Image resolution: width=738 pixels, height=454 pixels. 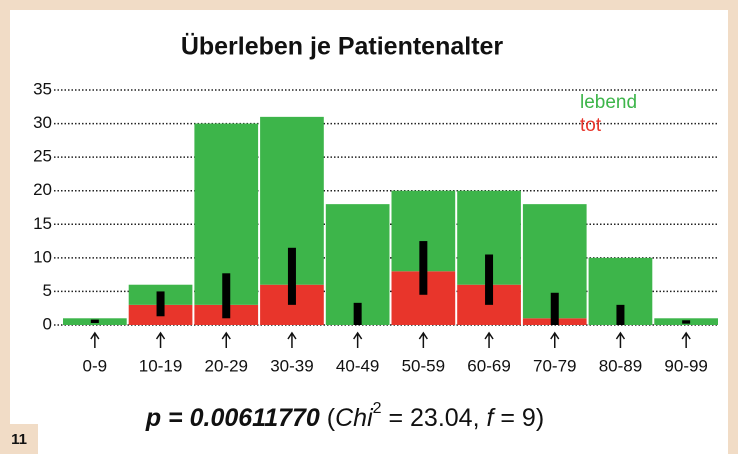 I want to click on y-tick-label: 5, so click(x=47, y=290).